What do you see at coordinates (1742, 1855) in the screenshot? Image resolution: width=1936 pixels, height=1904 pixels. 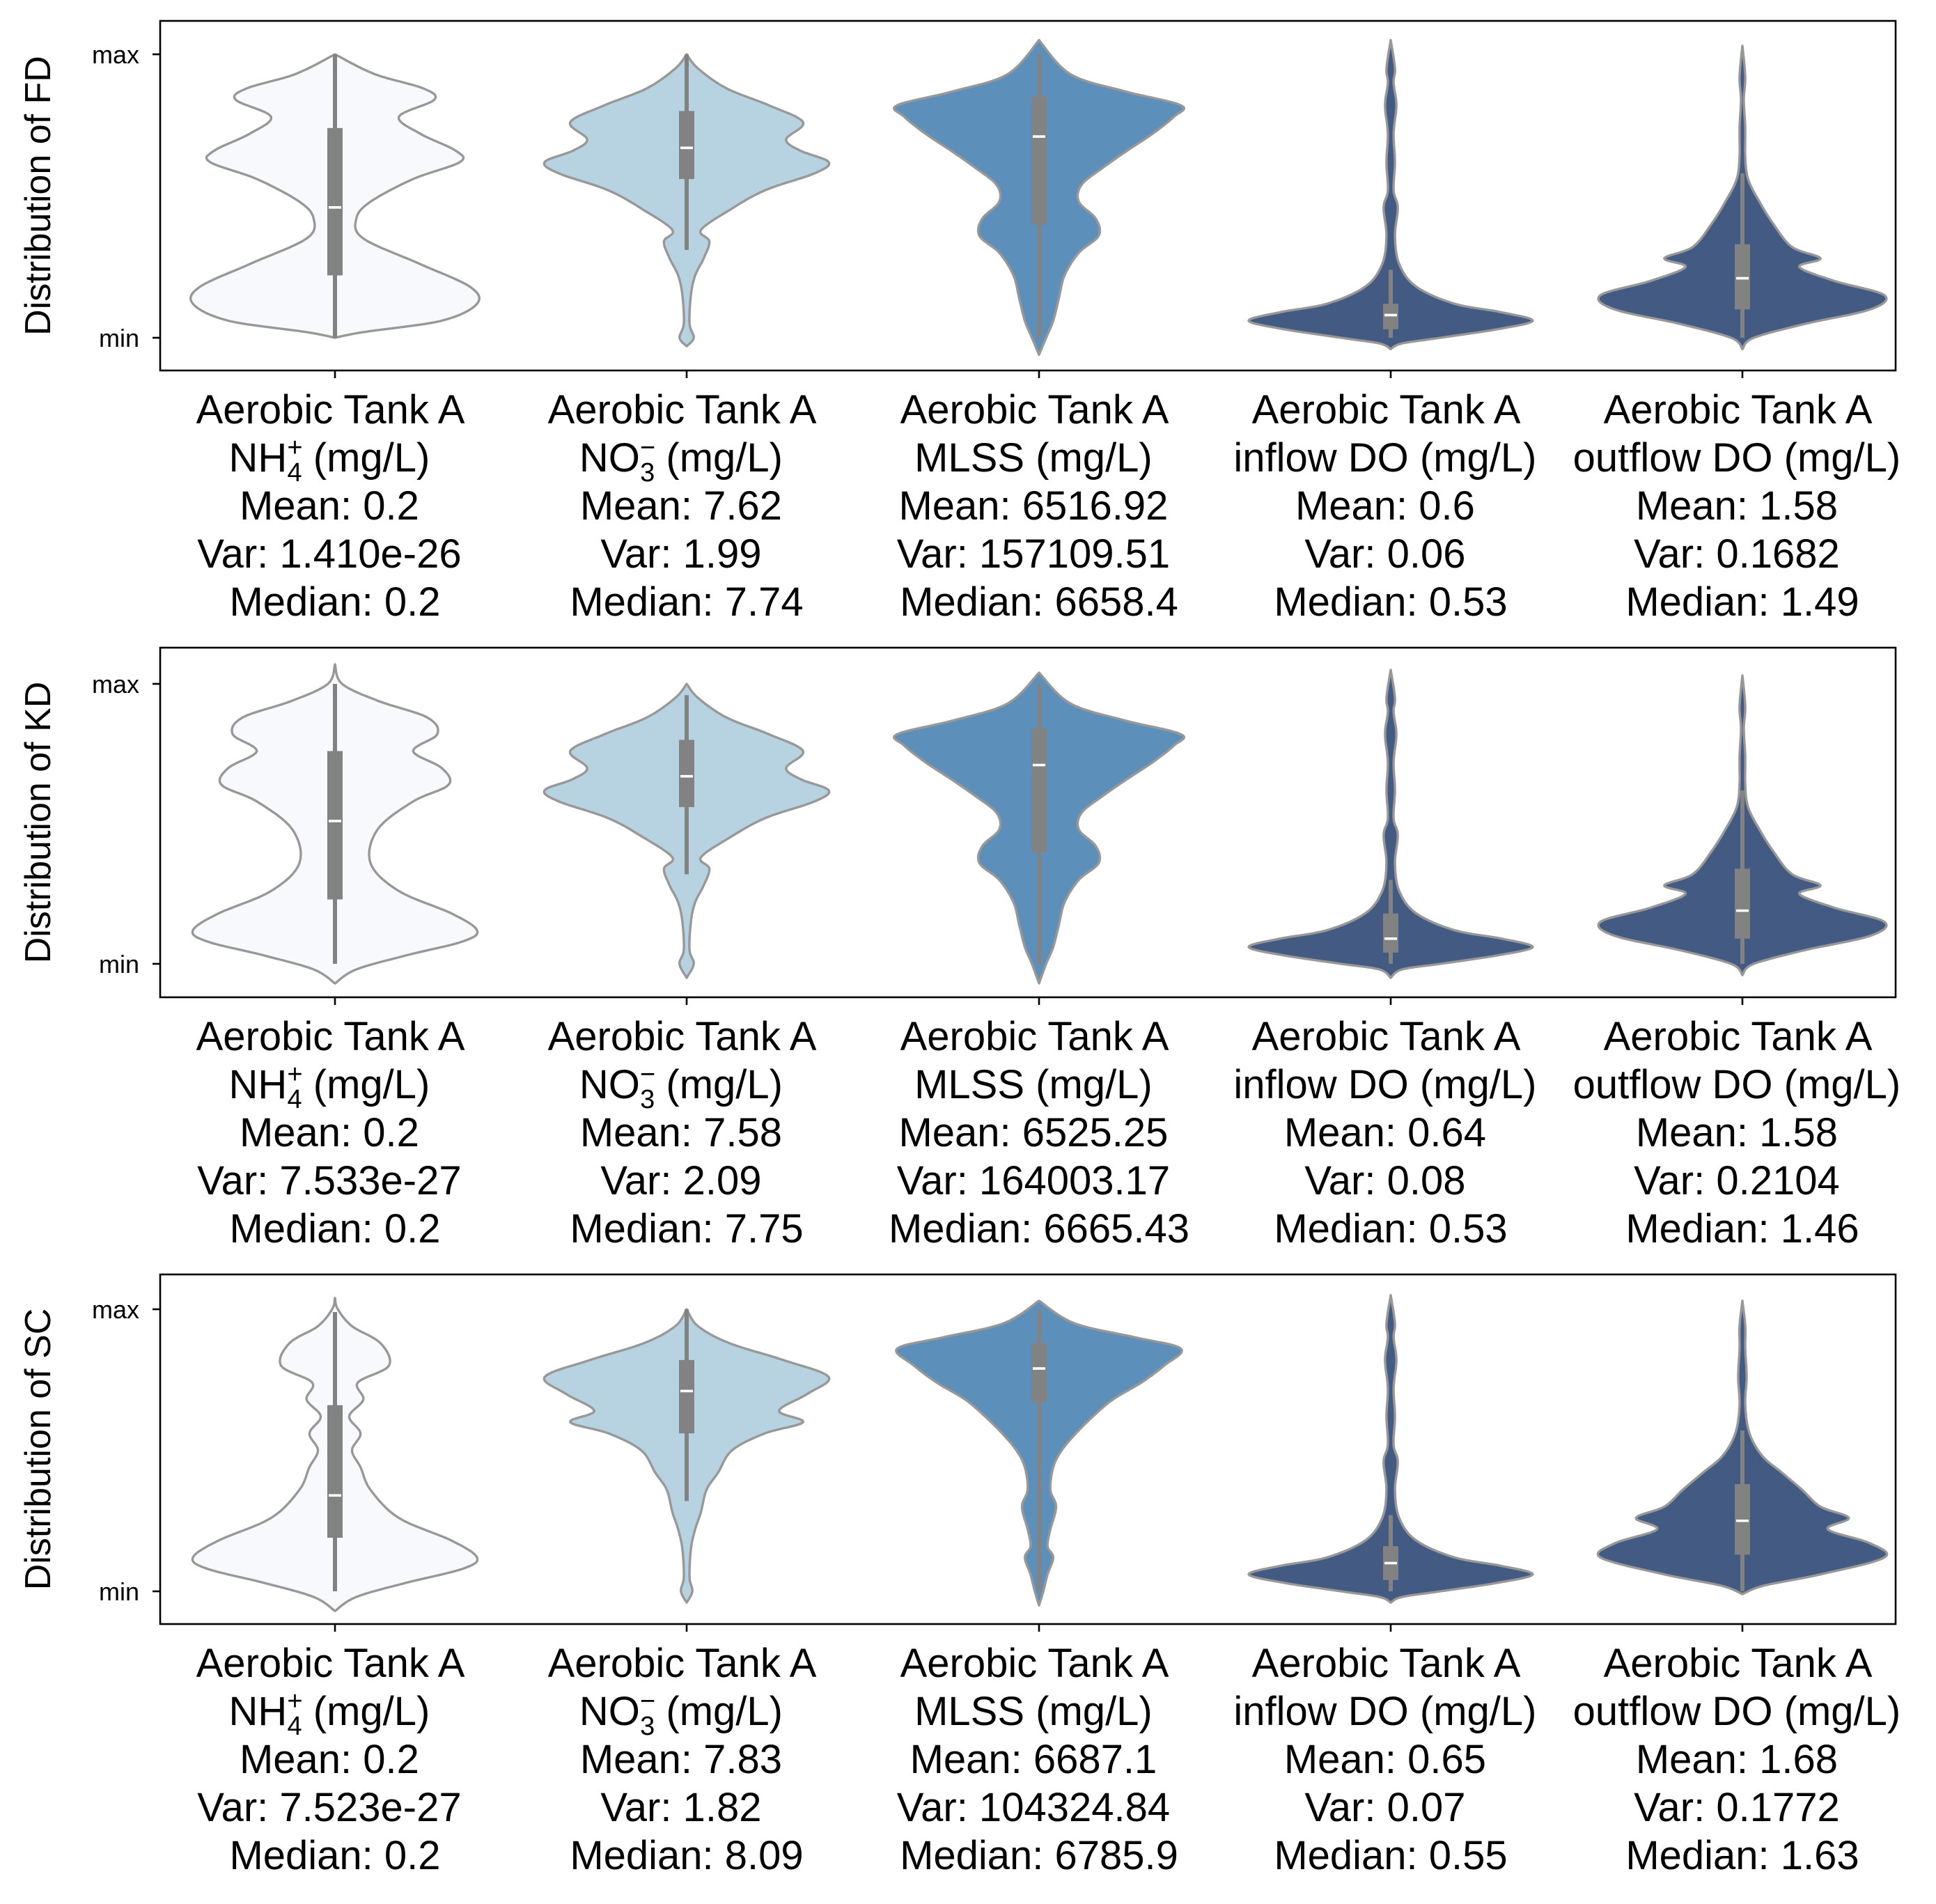 I see `xtick-line-median: Median: 1.63` at bounding box center [1742, 1855].